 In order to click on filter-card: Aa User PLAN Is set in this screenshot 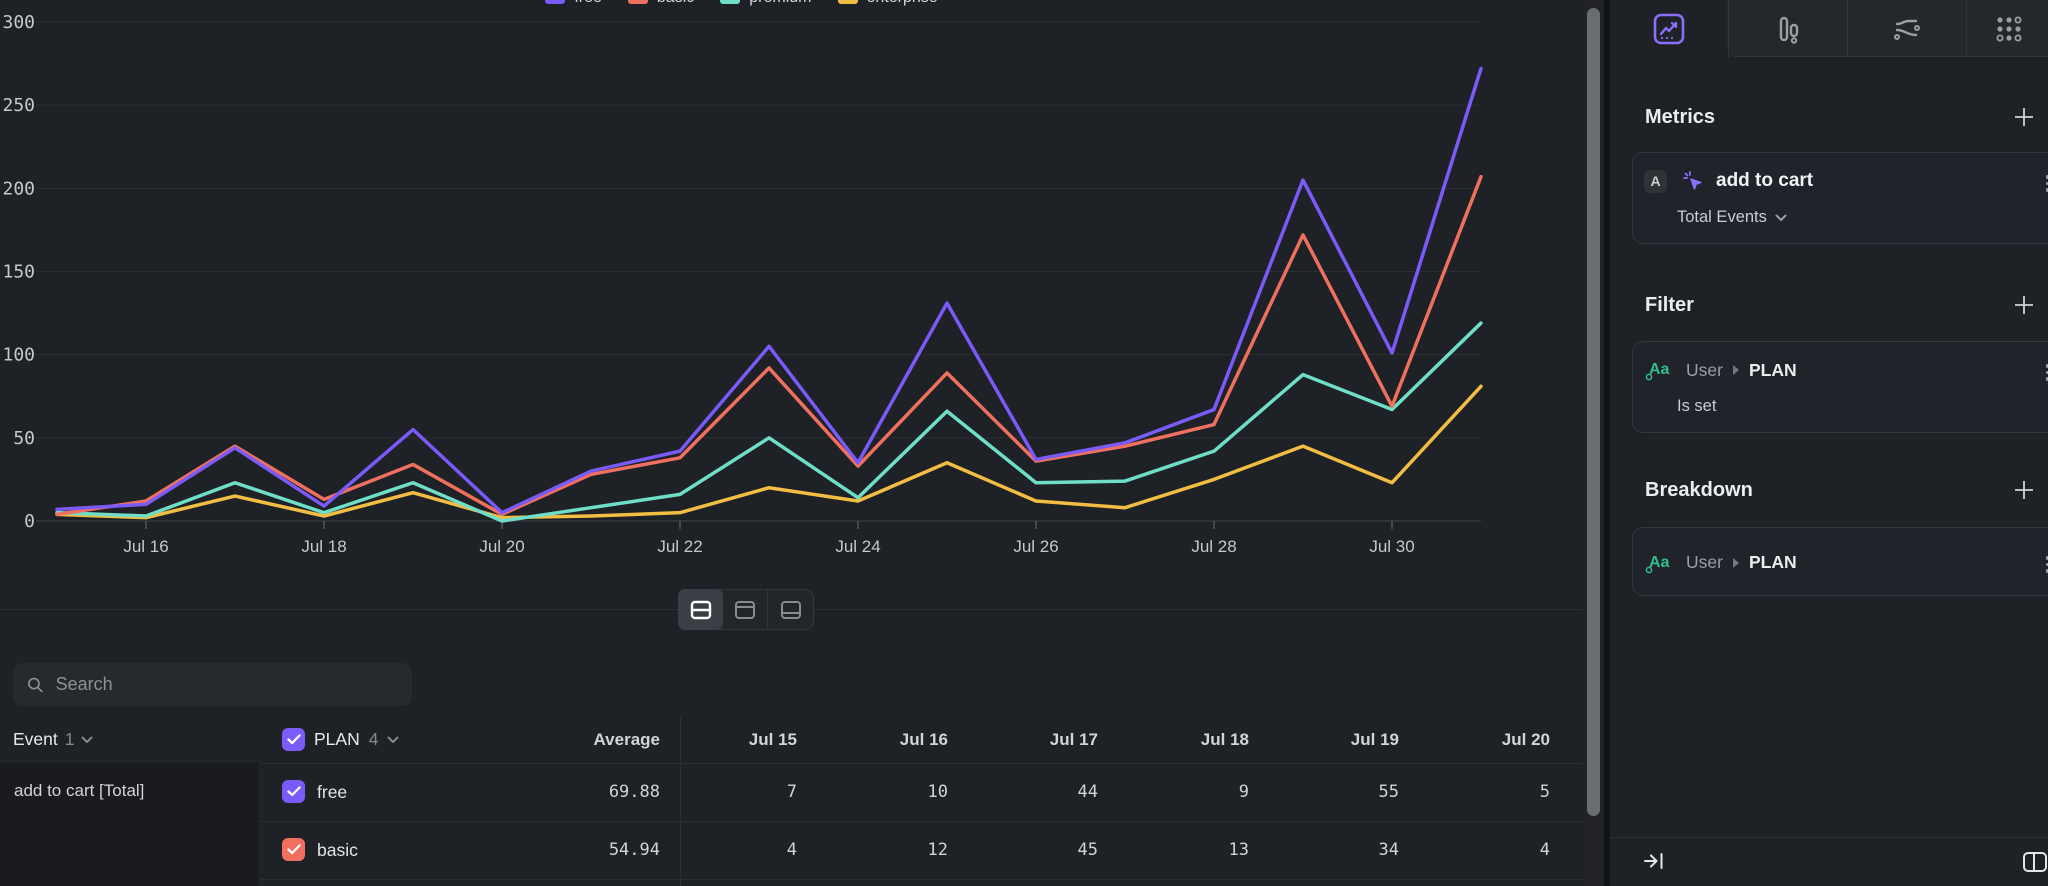, I will do `click(1840, 387)`.